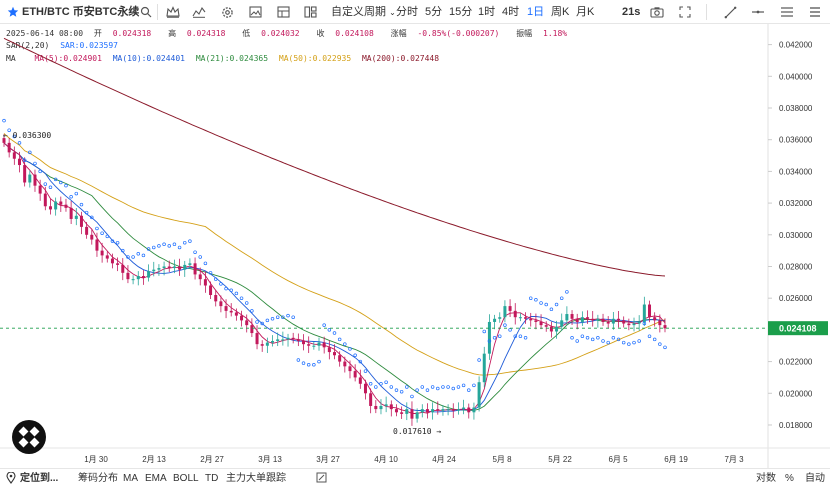 Image resolution: width=830 pixels, height=488 pixels. I want to click on auto-toggle: 自动, so click(815, 478).